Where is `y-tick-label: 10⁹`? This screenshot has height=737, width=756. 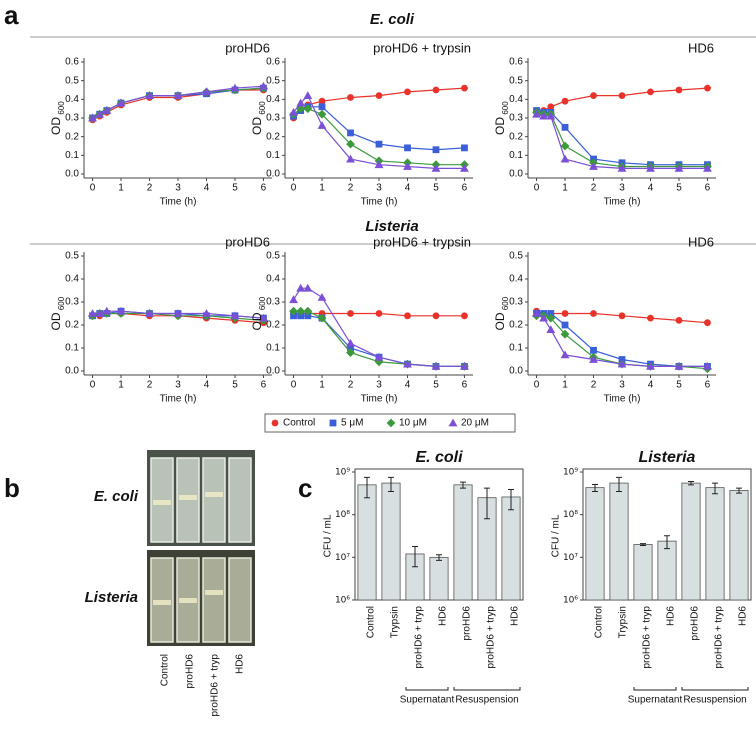
y-tick-label: 10⁹ is located at coordinates (570, 473).